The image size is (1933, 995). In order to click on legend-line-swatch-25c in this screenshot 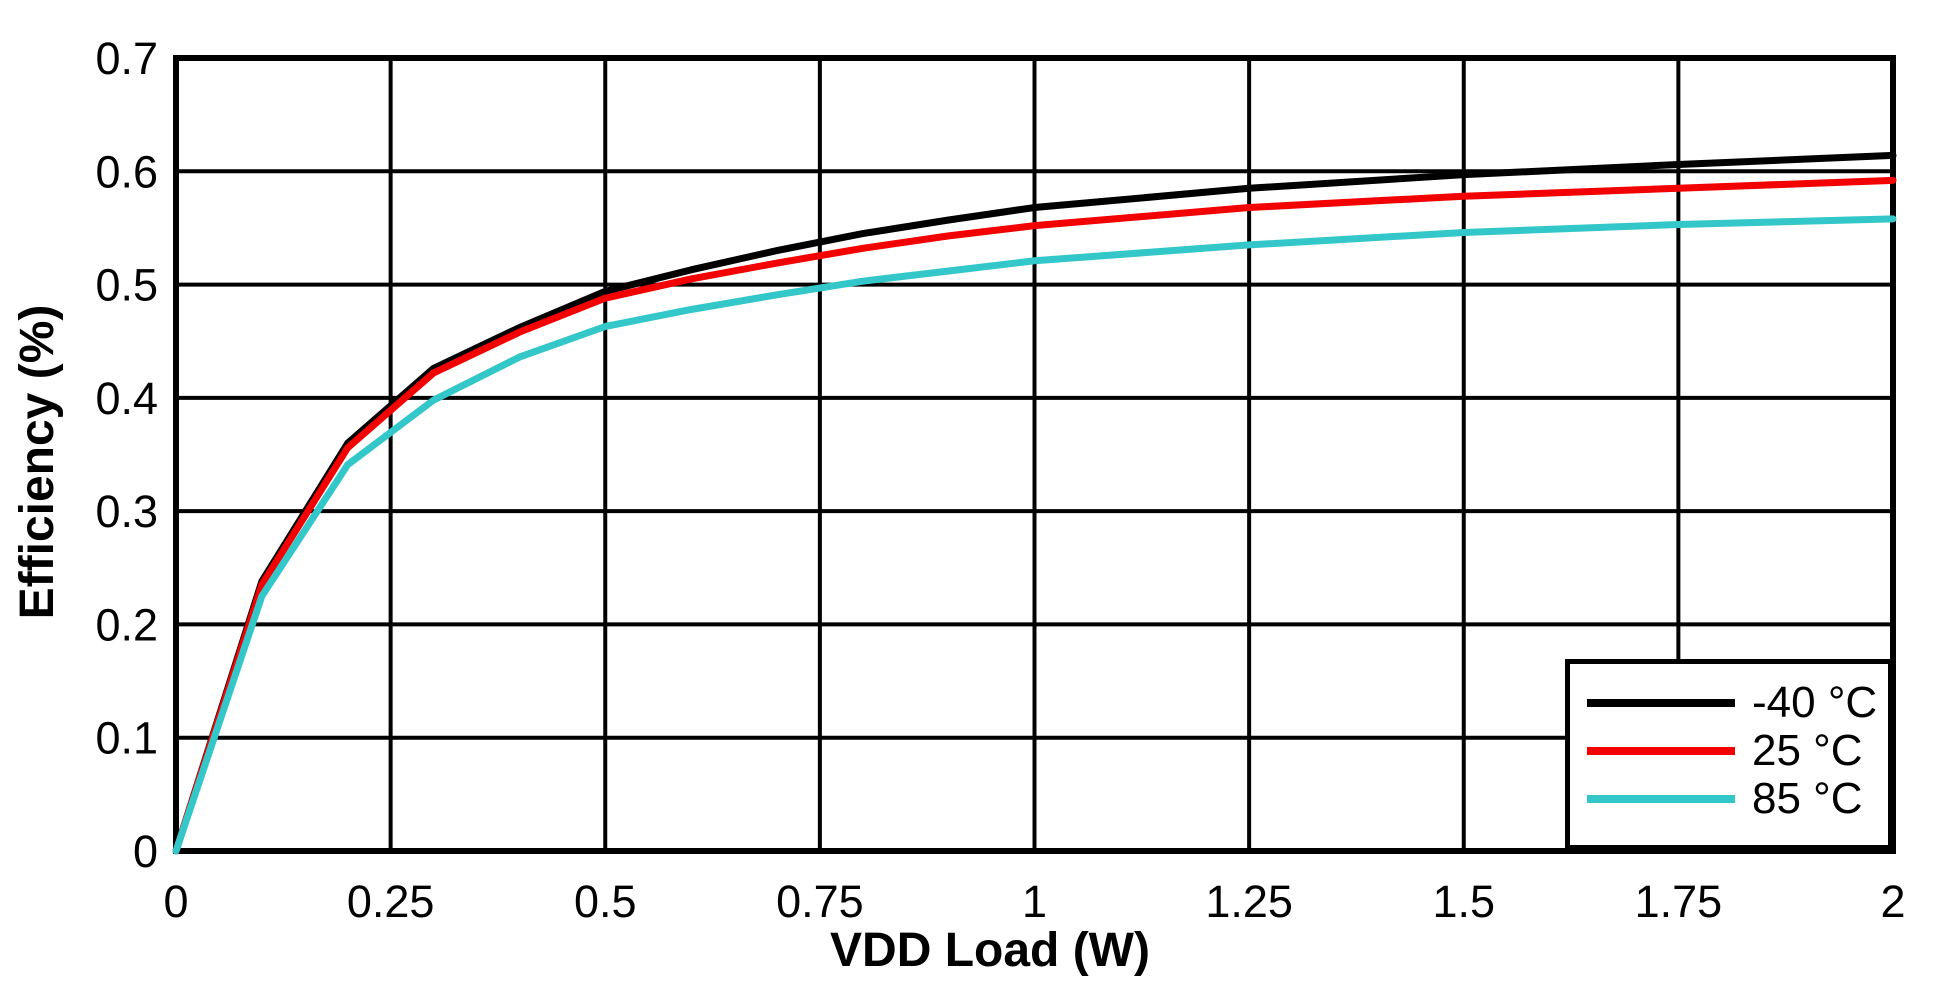, I will do `click(1661, 751)`.